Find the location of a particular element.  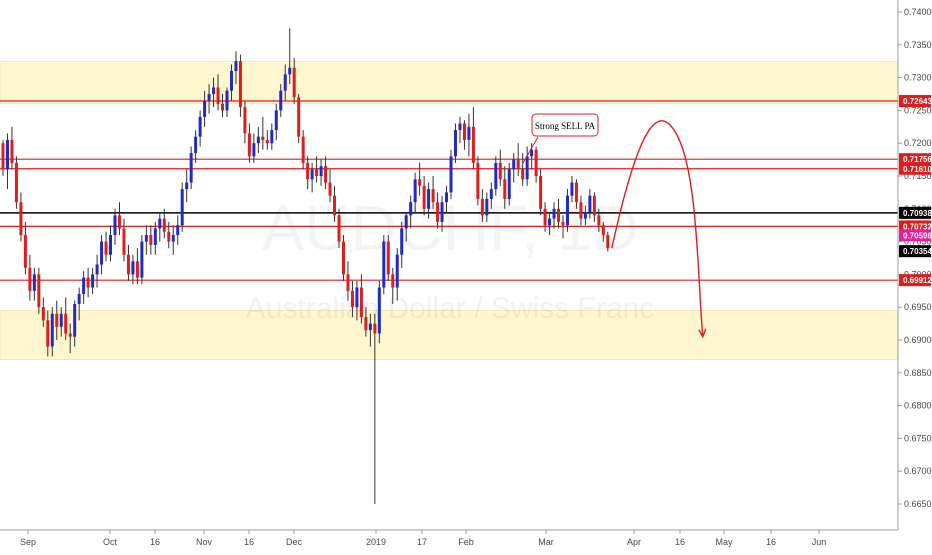

annotation-pointer is located at coordinates (530, 150).